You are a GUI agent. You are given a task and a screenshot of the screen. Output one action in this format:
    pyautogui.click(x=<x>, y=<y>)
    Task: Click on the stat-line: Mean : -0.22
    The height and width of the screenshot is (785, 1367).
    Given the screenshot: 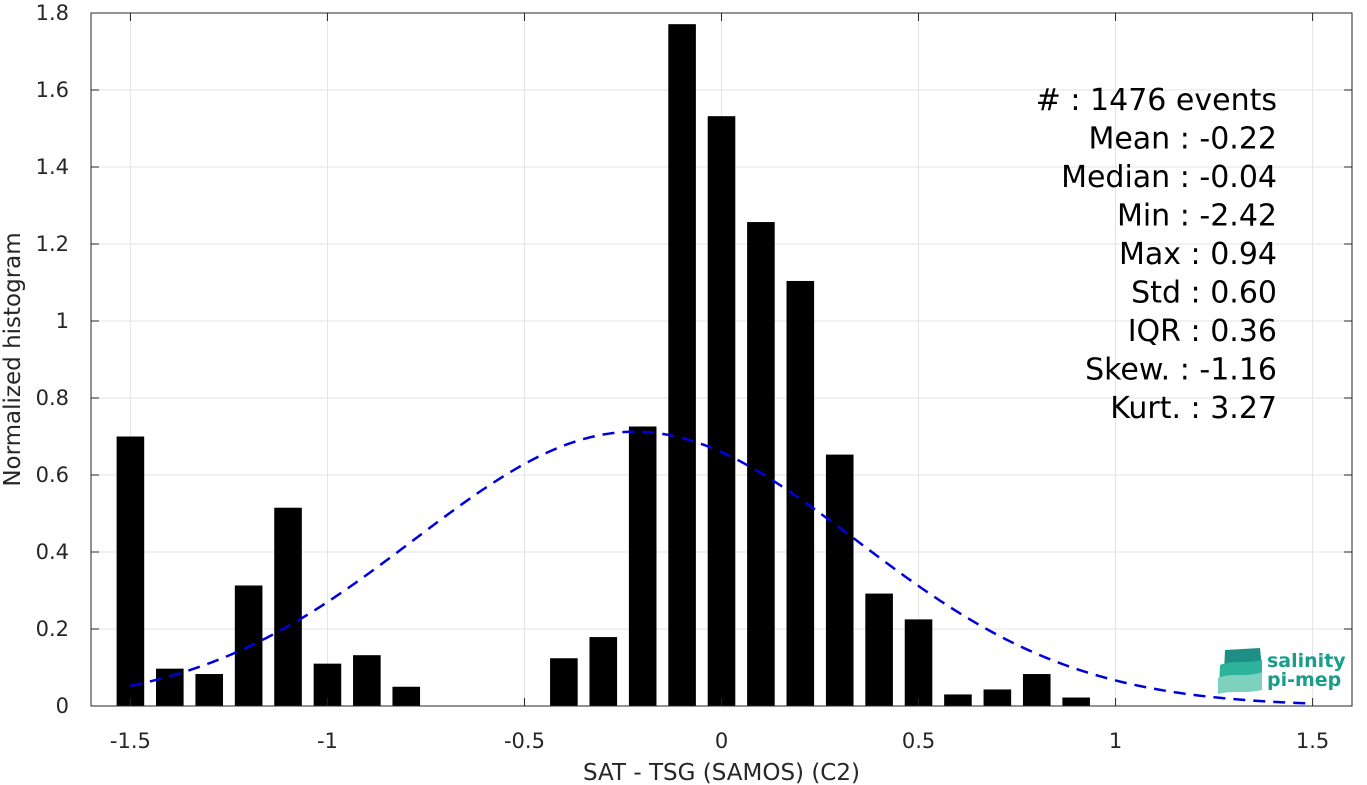 What is the action you would take?
    pyautogui.click(x=1182, y=139)
    